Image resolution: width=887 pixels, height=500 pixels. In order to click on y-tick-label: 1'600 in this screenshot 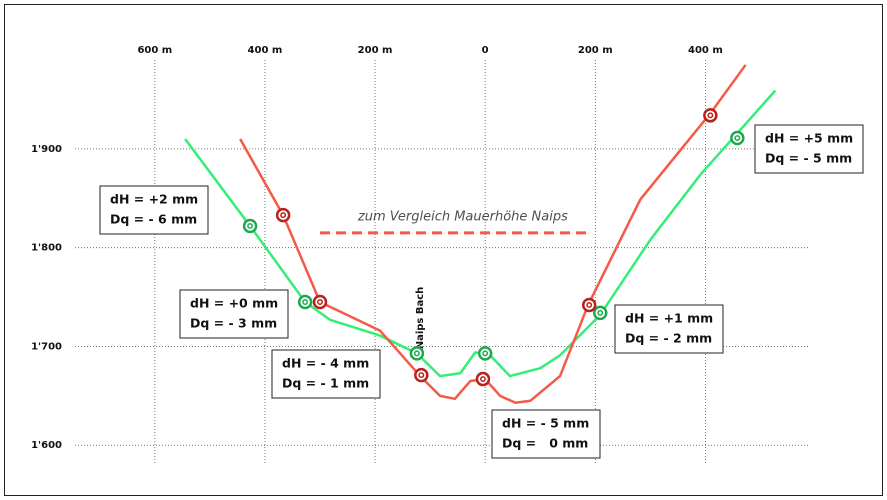, I will do `click(46, 445)`.